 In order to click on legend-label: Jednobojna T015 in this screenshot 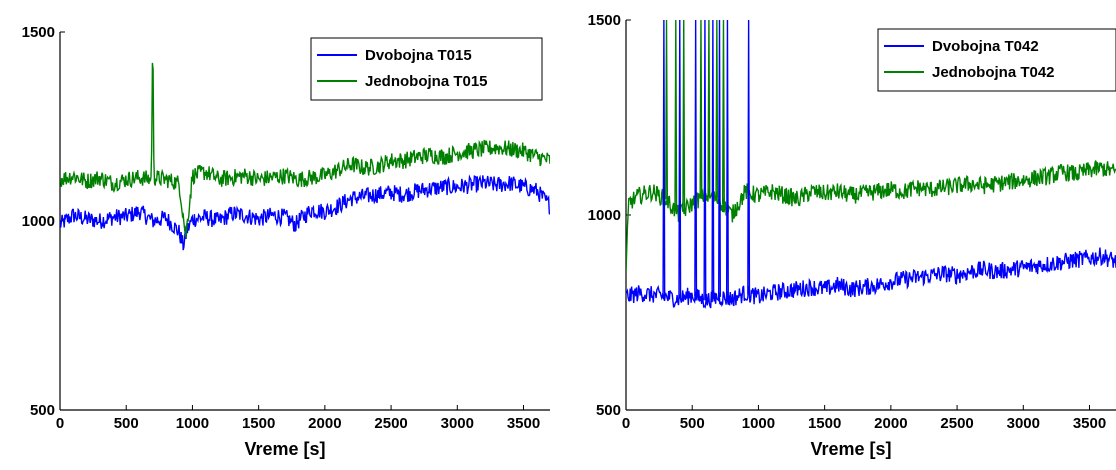, I will do `click(426, 81)`.